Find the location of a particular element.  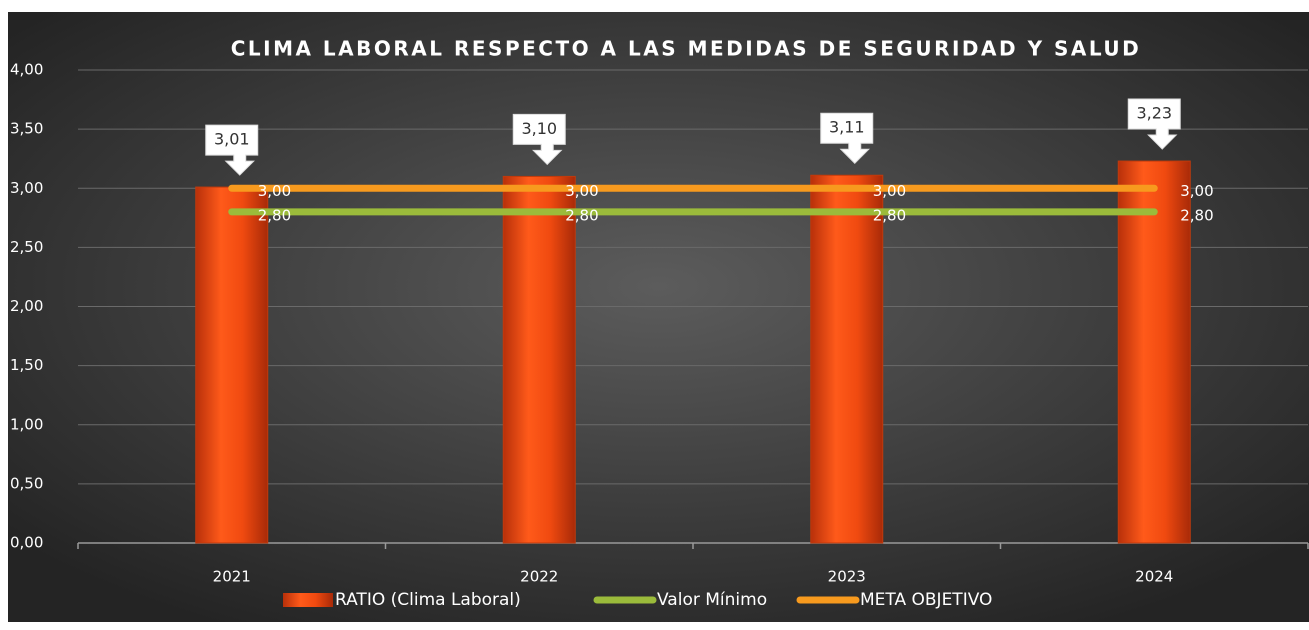

y-tick-label: 1,00 is located at coordinates (26, 424).